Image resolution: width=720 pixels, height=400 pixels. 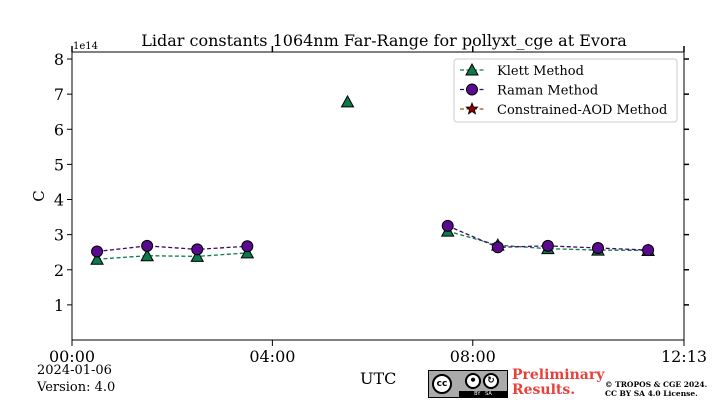 What do you see at coordinates (472, 108) in the screenshot?
I see `legend-constrained-aod-method-marker` at bounding box center [472, 108].